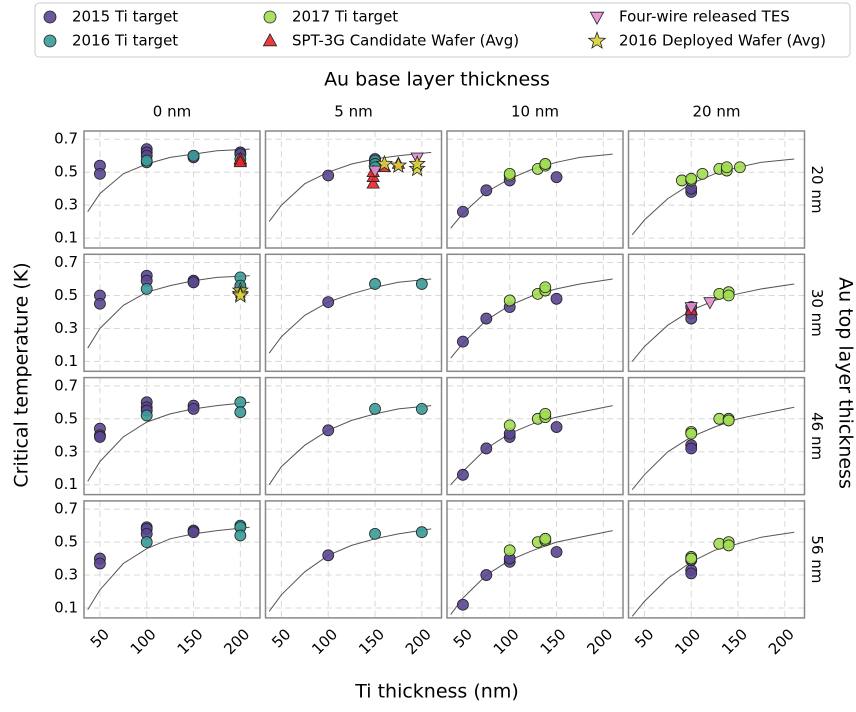 Image resolution: width=856 pixels, height=712 pixels. Describe the element at coordinates (817, 190) in the screenshot. I see `row-label: 20 nm` at that location.